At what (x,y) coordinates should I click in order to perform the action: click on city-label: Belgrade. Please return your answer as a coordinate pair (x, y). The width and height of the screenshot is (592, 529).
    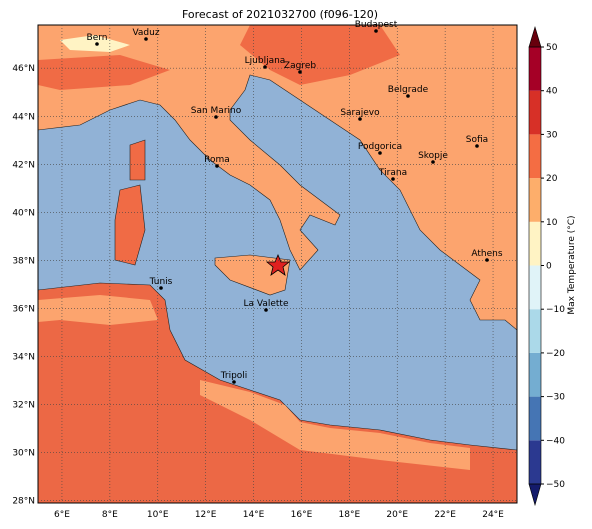
    Looking at the image, I should click on (408, 90).